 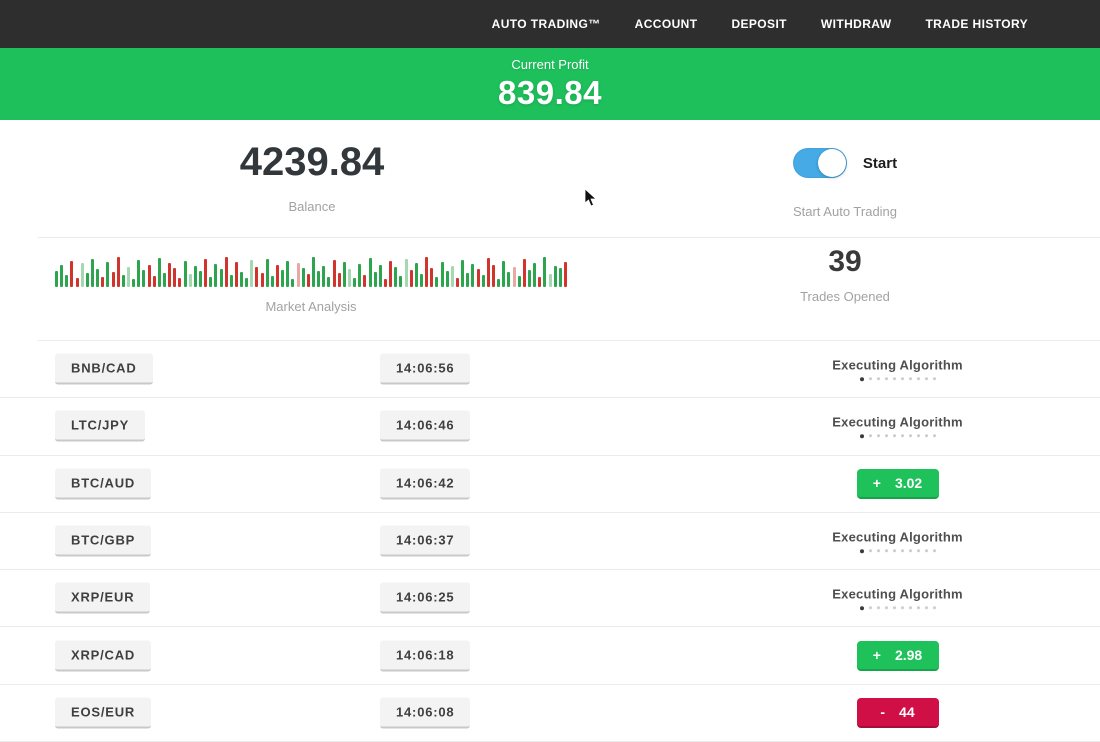 I want to click on toggle-knob-icon, so click(x=831, y=163).